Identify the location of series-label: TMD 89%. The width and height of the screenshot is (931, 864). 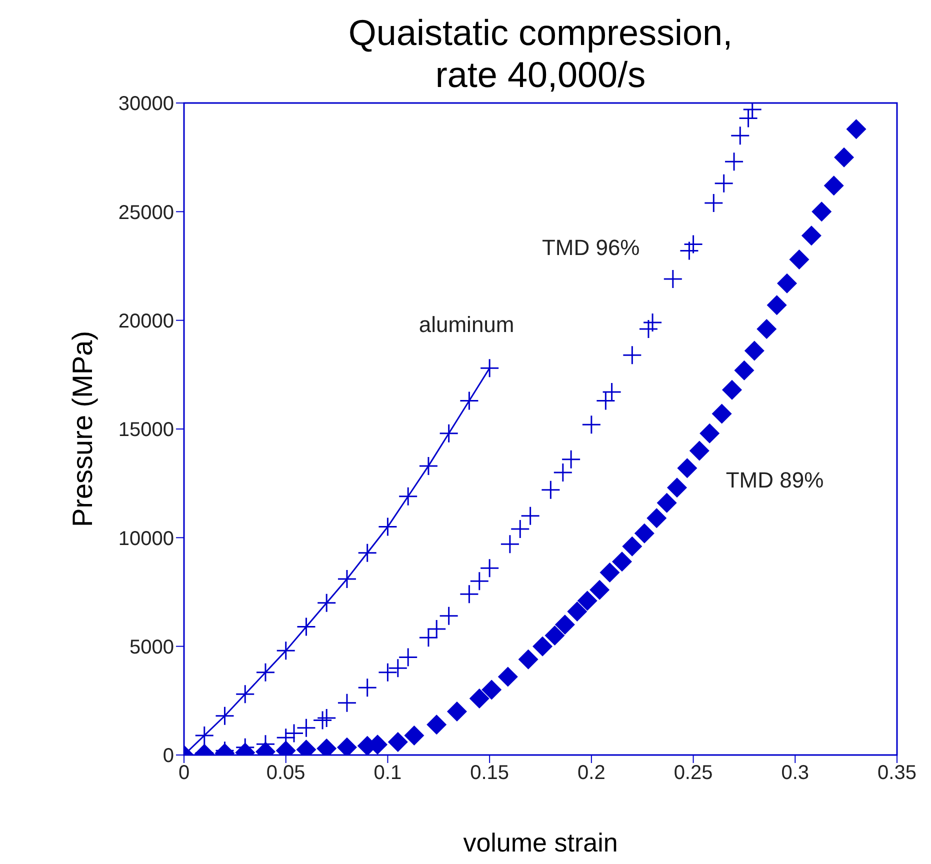
(775, 479).